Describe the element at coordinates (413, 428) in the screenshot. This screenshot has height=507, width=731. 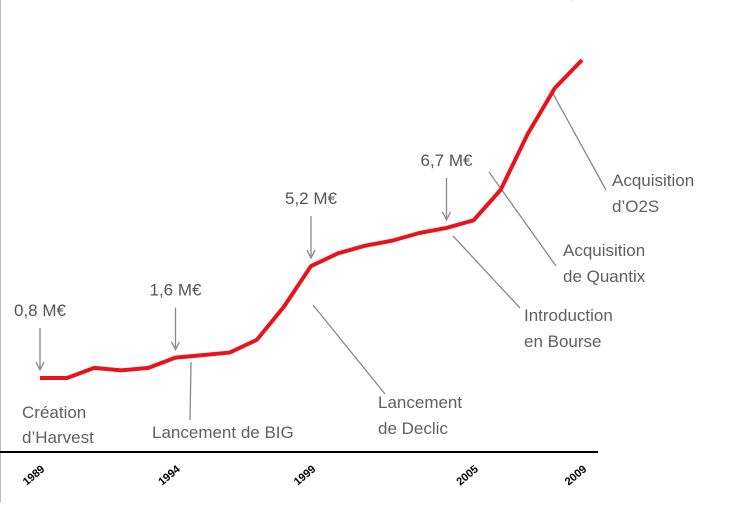
I see `annotation: de Declic` at that location.